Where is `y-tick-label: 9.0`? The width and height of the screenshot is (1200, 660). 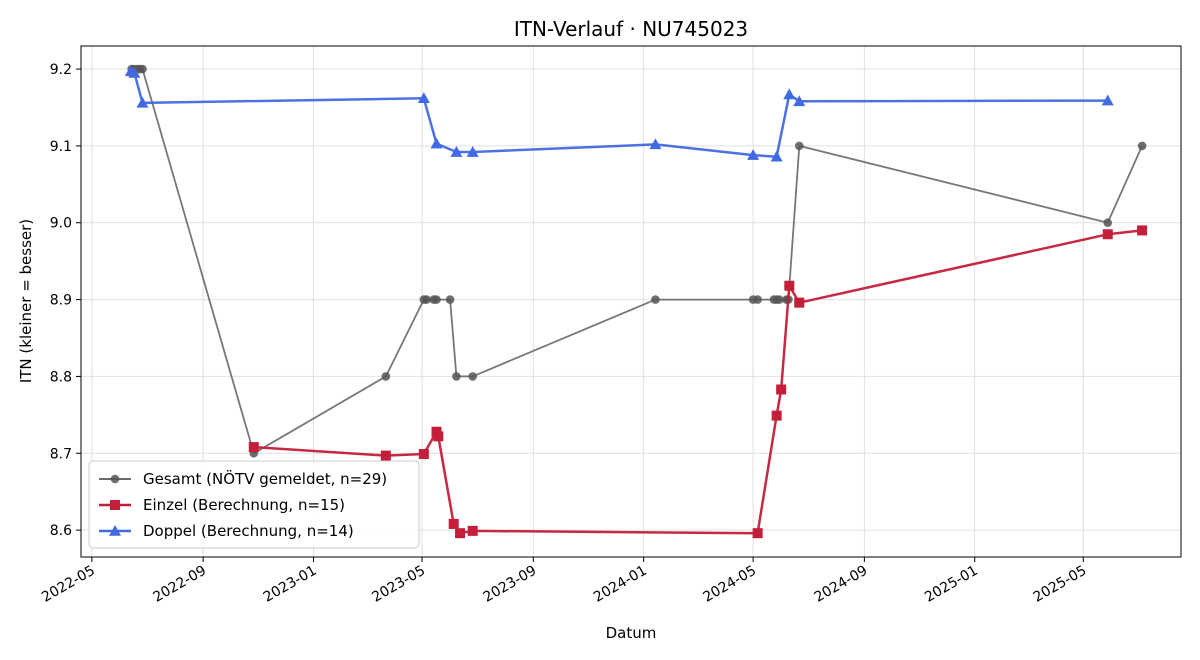
y-tick-label: 9.0 is located at coordinates (61, 224).